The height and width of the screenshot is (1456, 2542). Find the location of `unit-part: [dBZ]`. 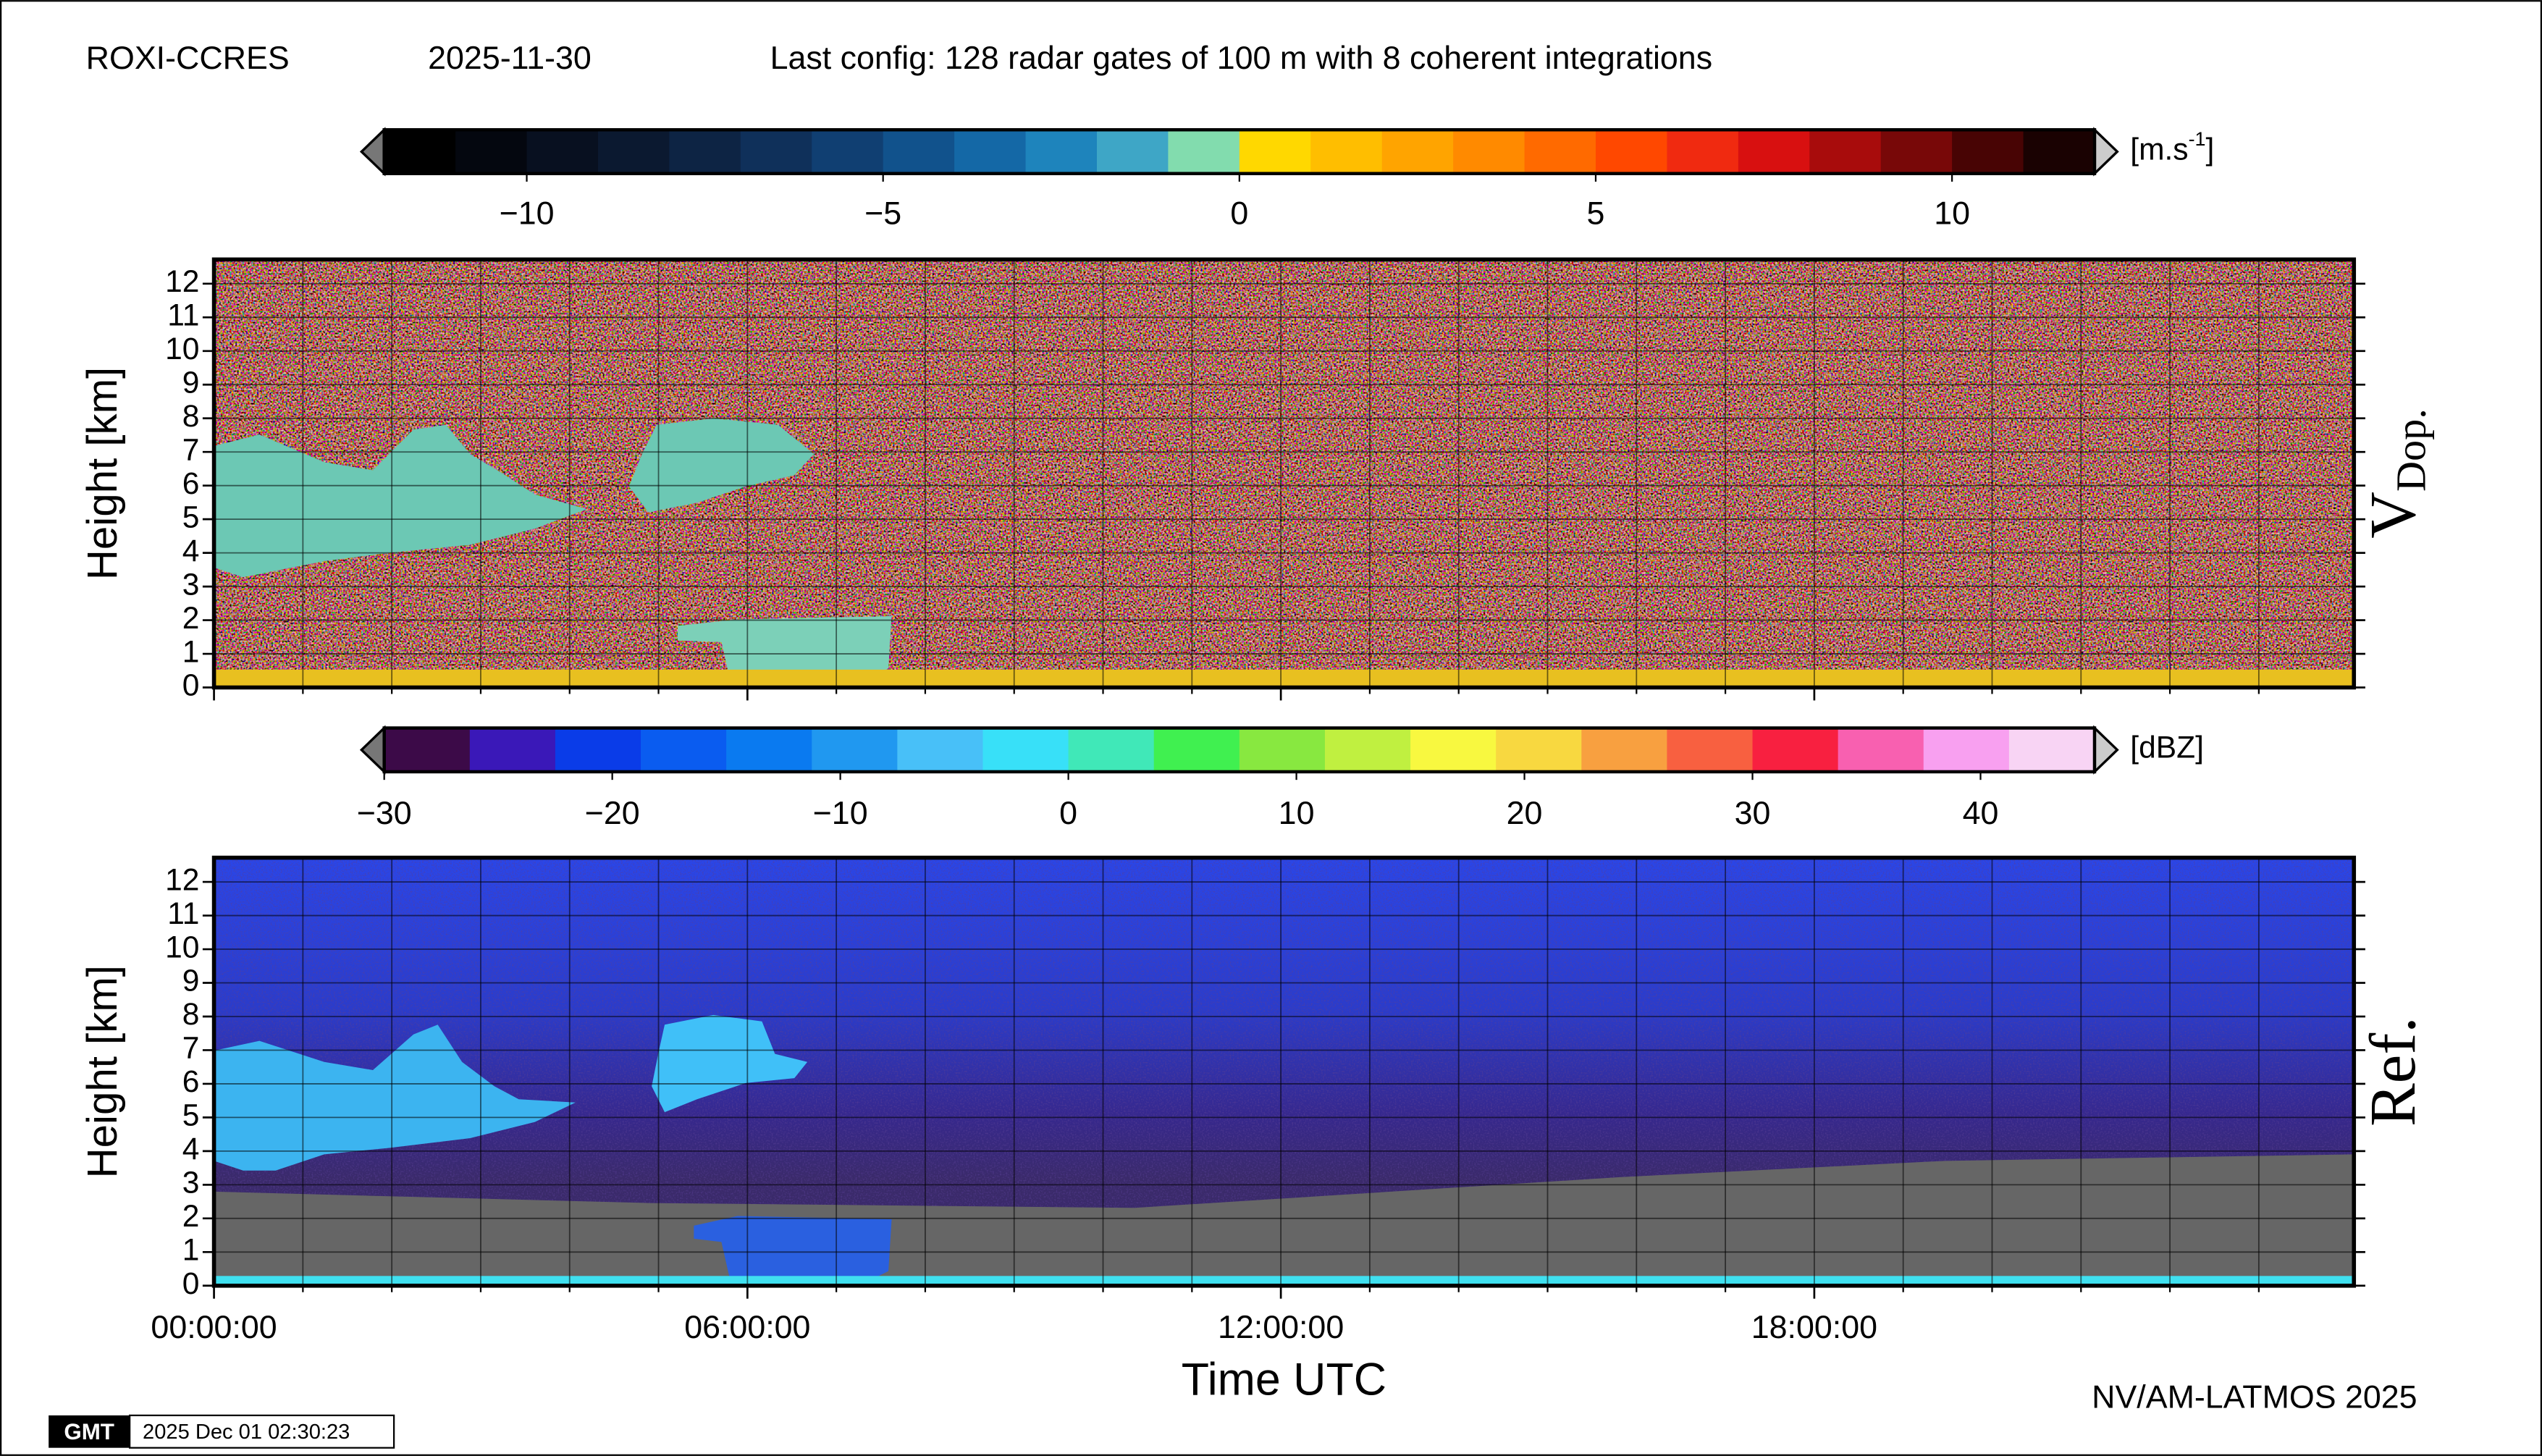

unit-part: [dBZ] is located at coordinates (2167, 748).